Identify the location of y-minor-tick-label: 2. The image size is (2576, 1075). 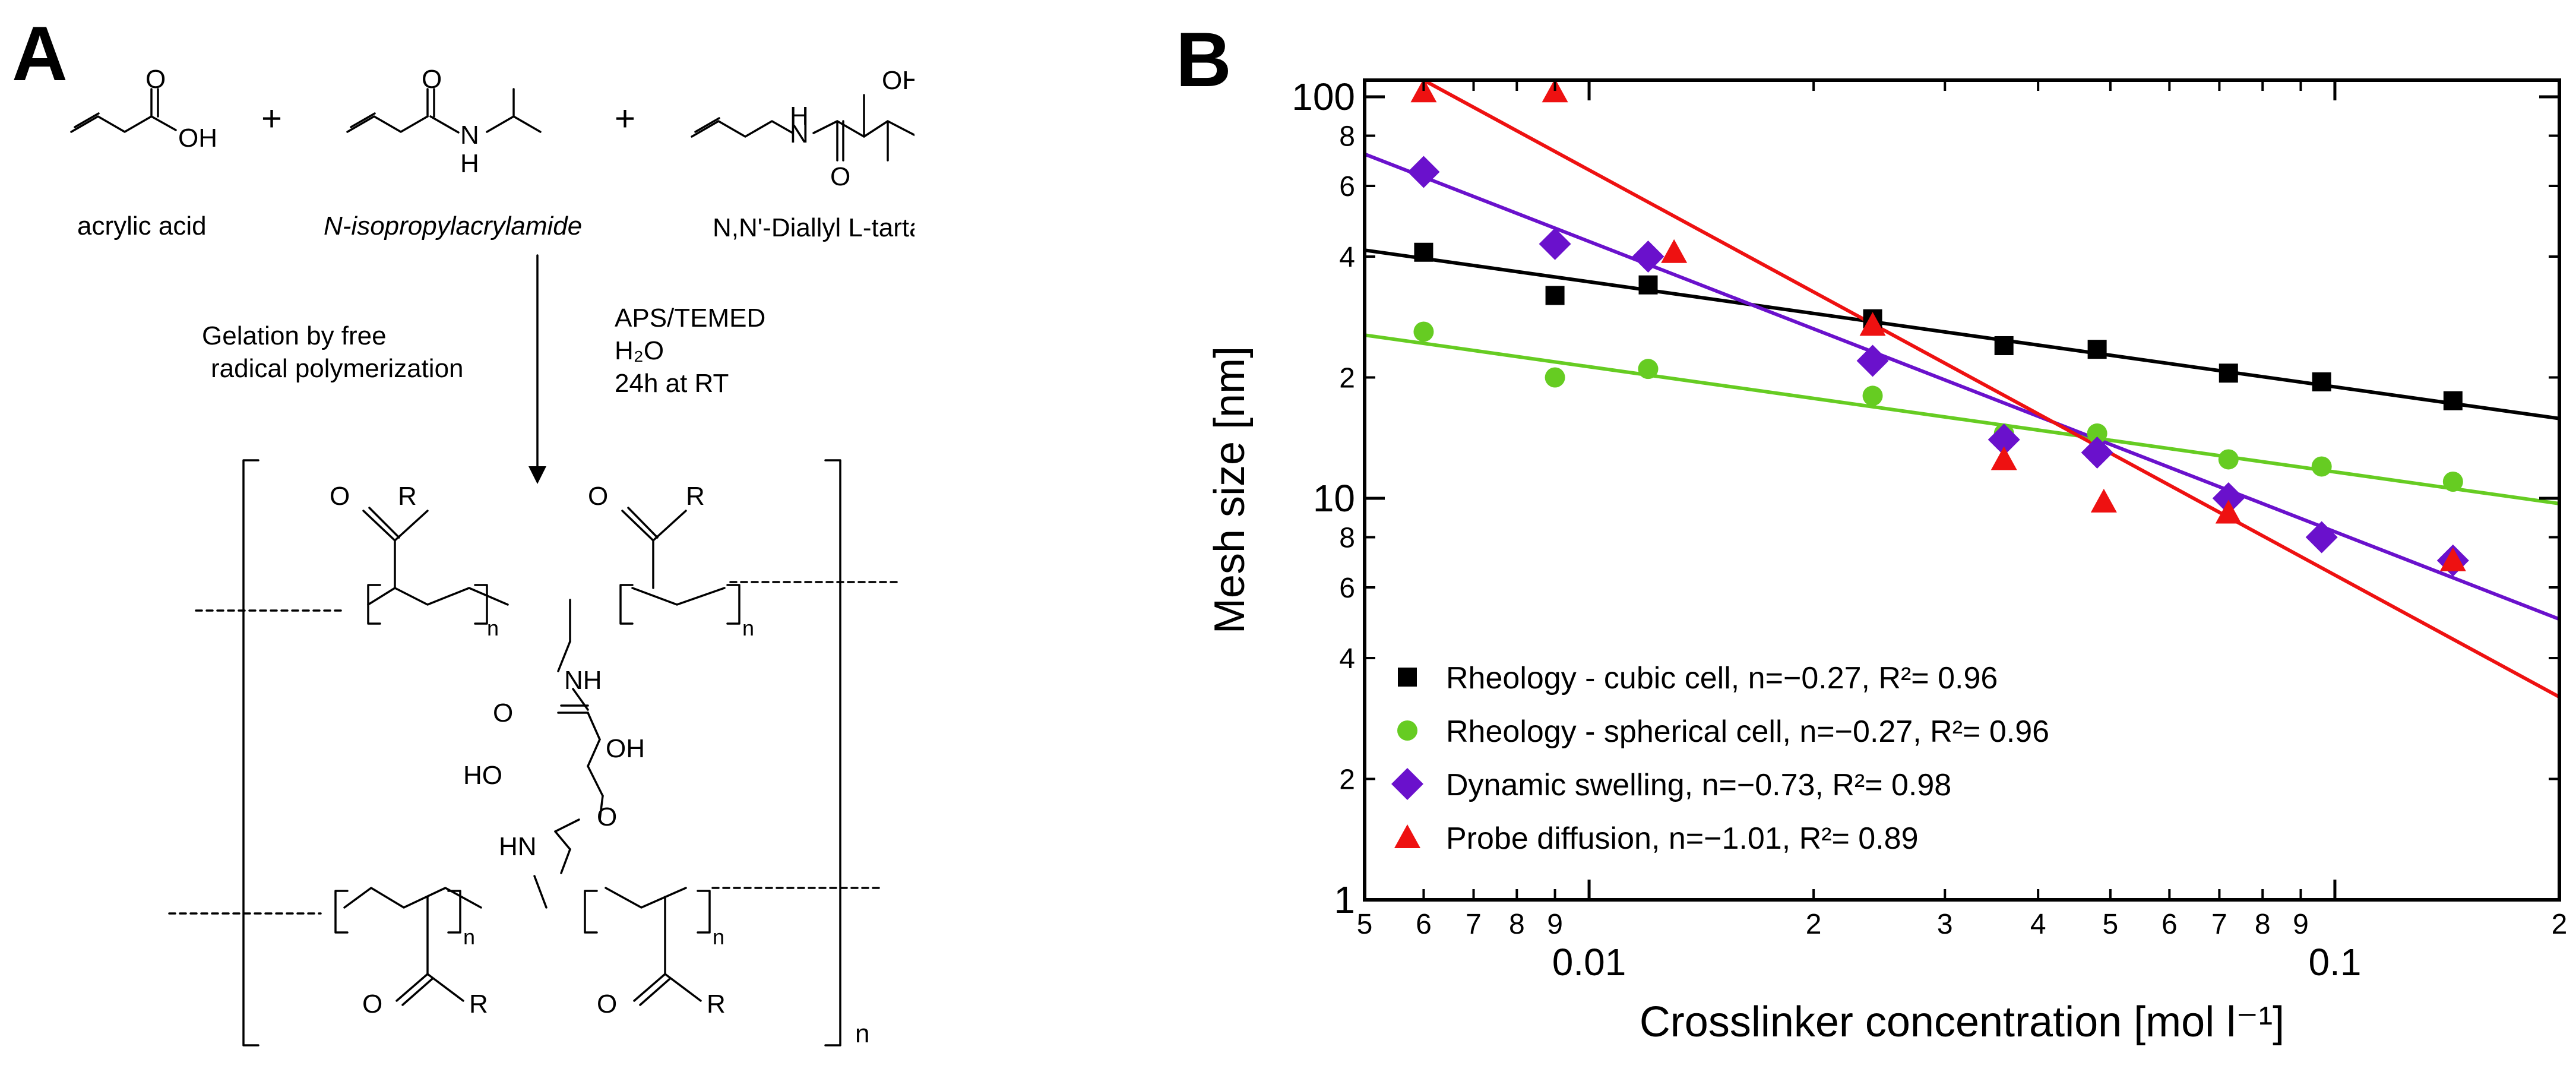
(1347, 378).